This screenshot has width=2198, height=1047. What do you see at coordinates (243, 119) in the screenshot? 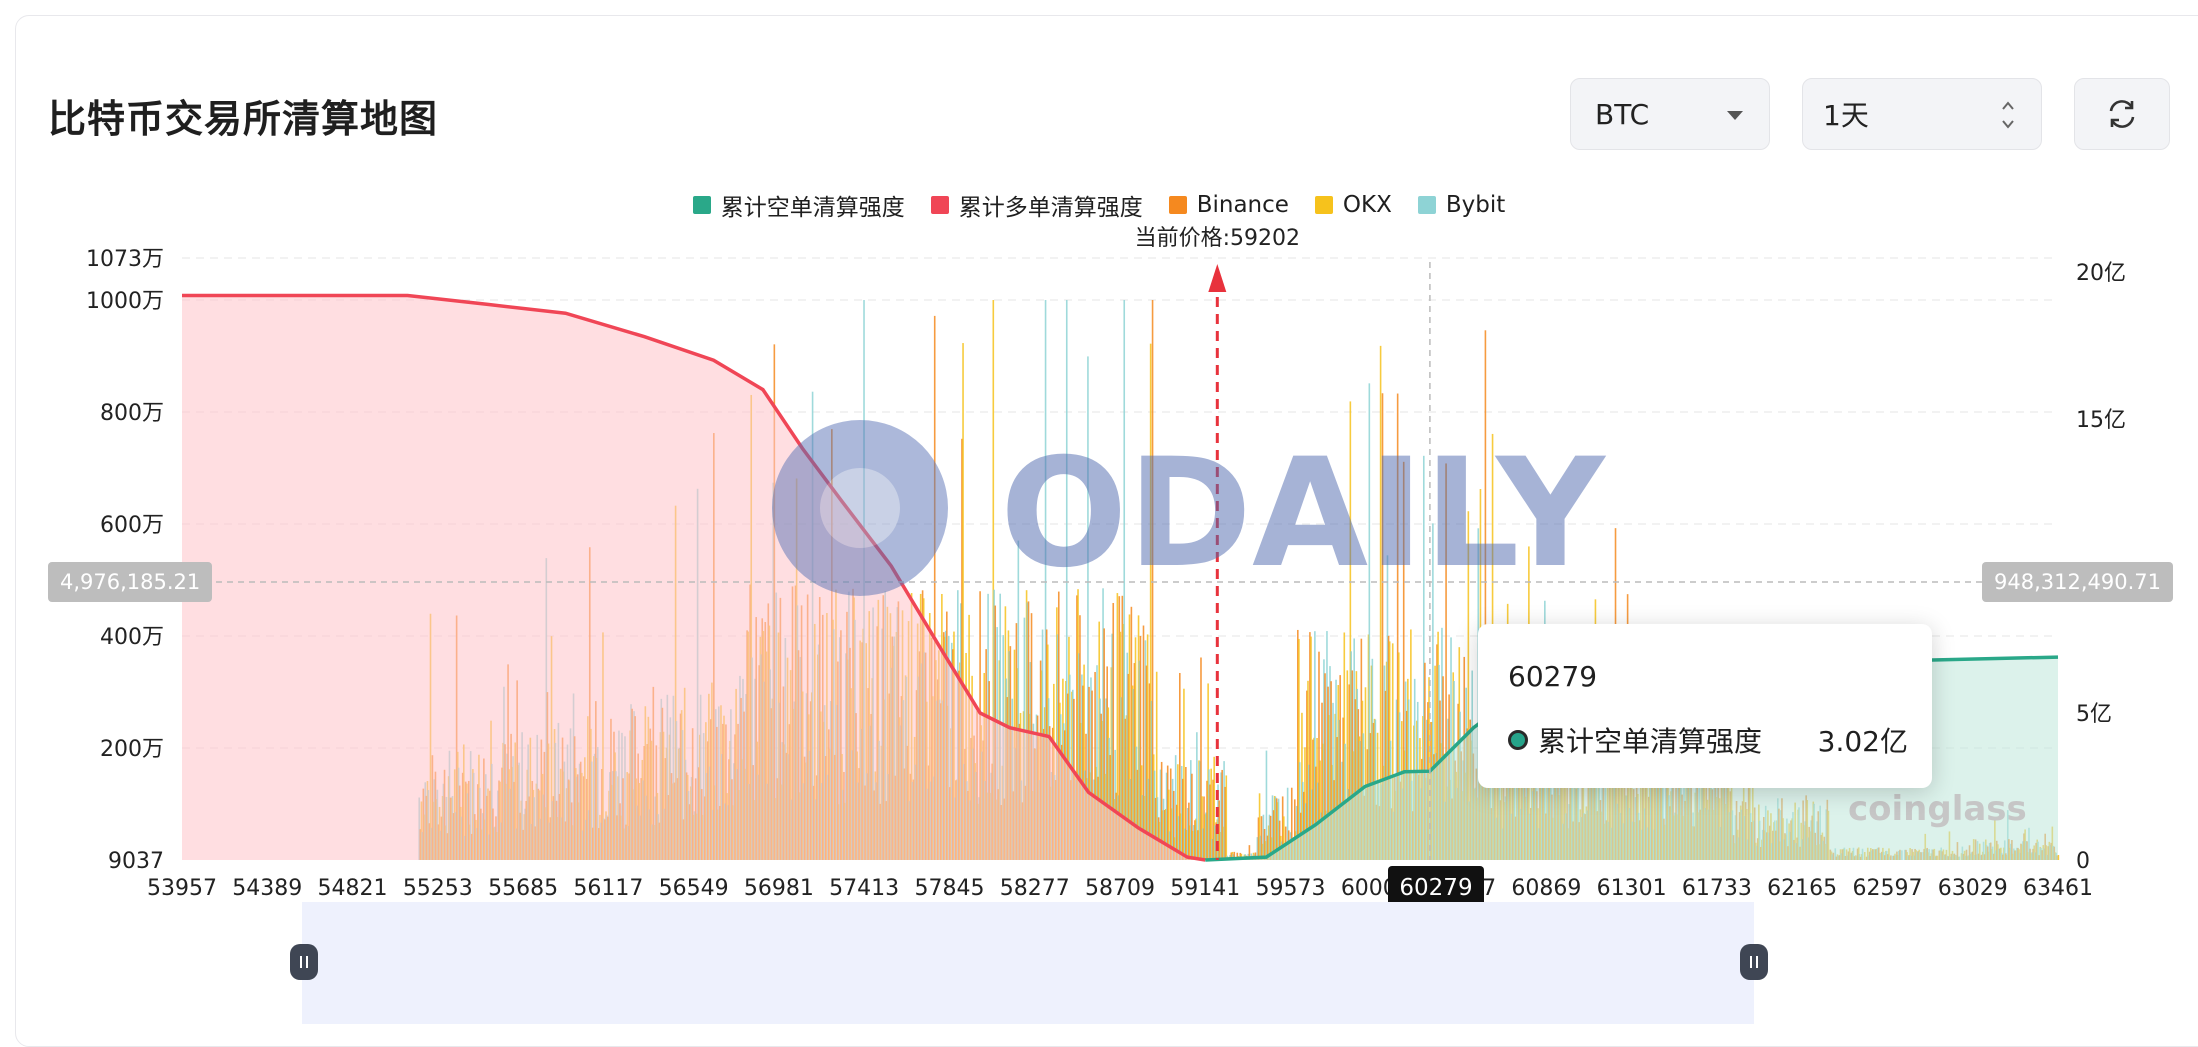
I see `page-title: 比特币交易所清算地图` at bounding box center [243, 119].